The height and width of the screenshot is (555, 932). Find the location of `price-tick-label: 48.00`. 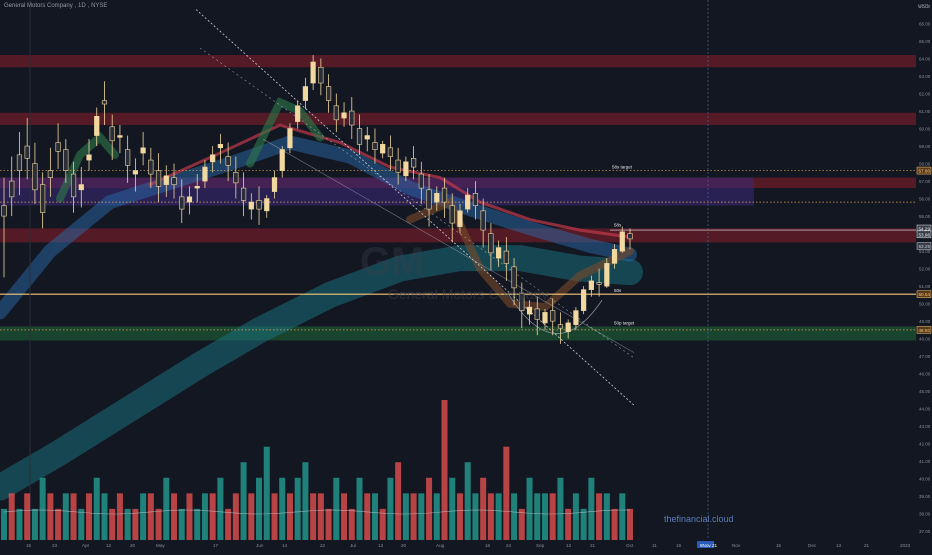

price-tick-label: 48.00 is located at coordinates (925, 339).